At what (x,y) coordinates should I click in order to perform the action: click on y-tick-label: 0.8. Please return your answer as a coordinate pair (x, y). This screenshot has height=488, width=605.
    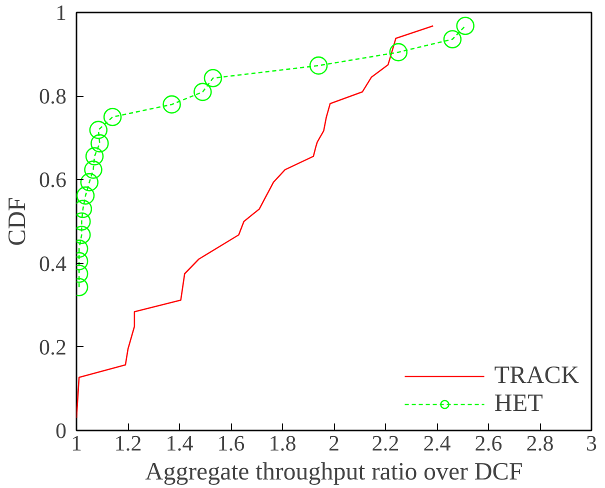
    Looking at the image, I should click on (52, 96).